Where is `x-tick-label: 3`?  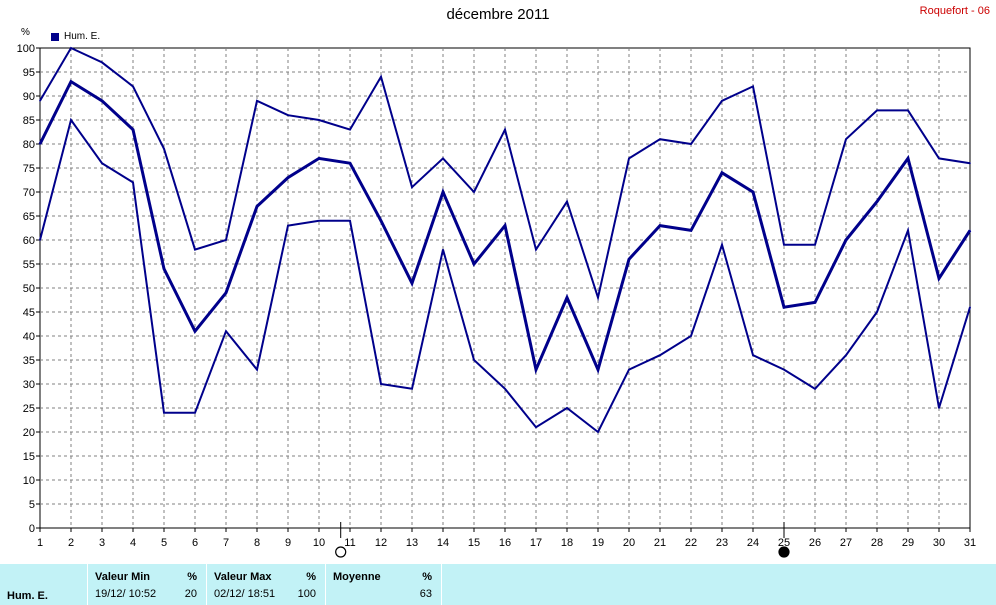
x-tick-label: 3 is located at coordinates (102, 543).